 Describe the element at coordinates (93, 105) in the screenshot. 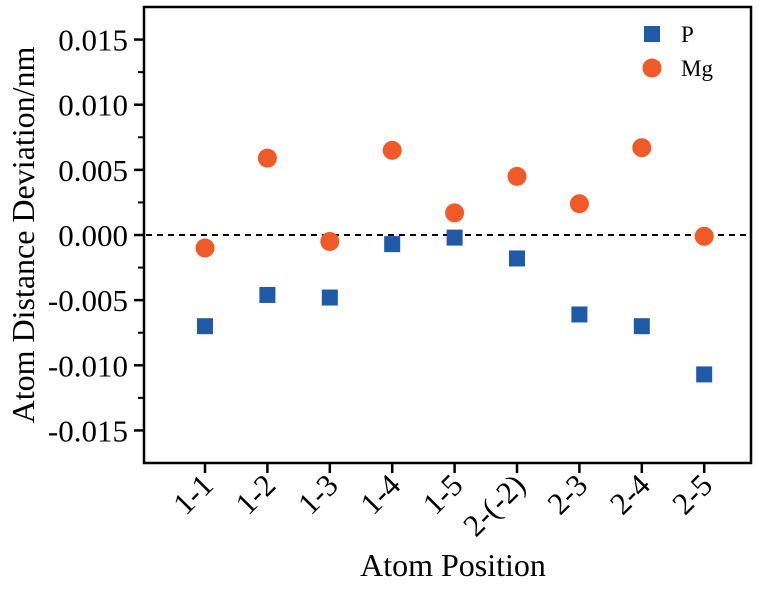

I see `y-tick-label: 0.010` at that location.